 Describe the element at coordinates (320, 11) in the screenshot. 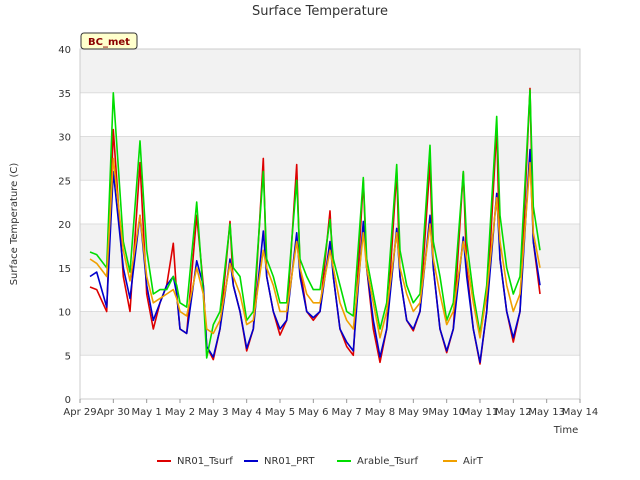

I see `chart-title: Surface Temperature` at that location.